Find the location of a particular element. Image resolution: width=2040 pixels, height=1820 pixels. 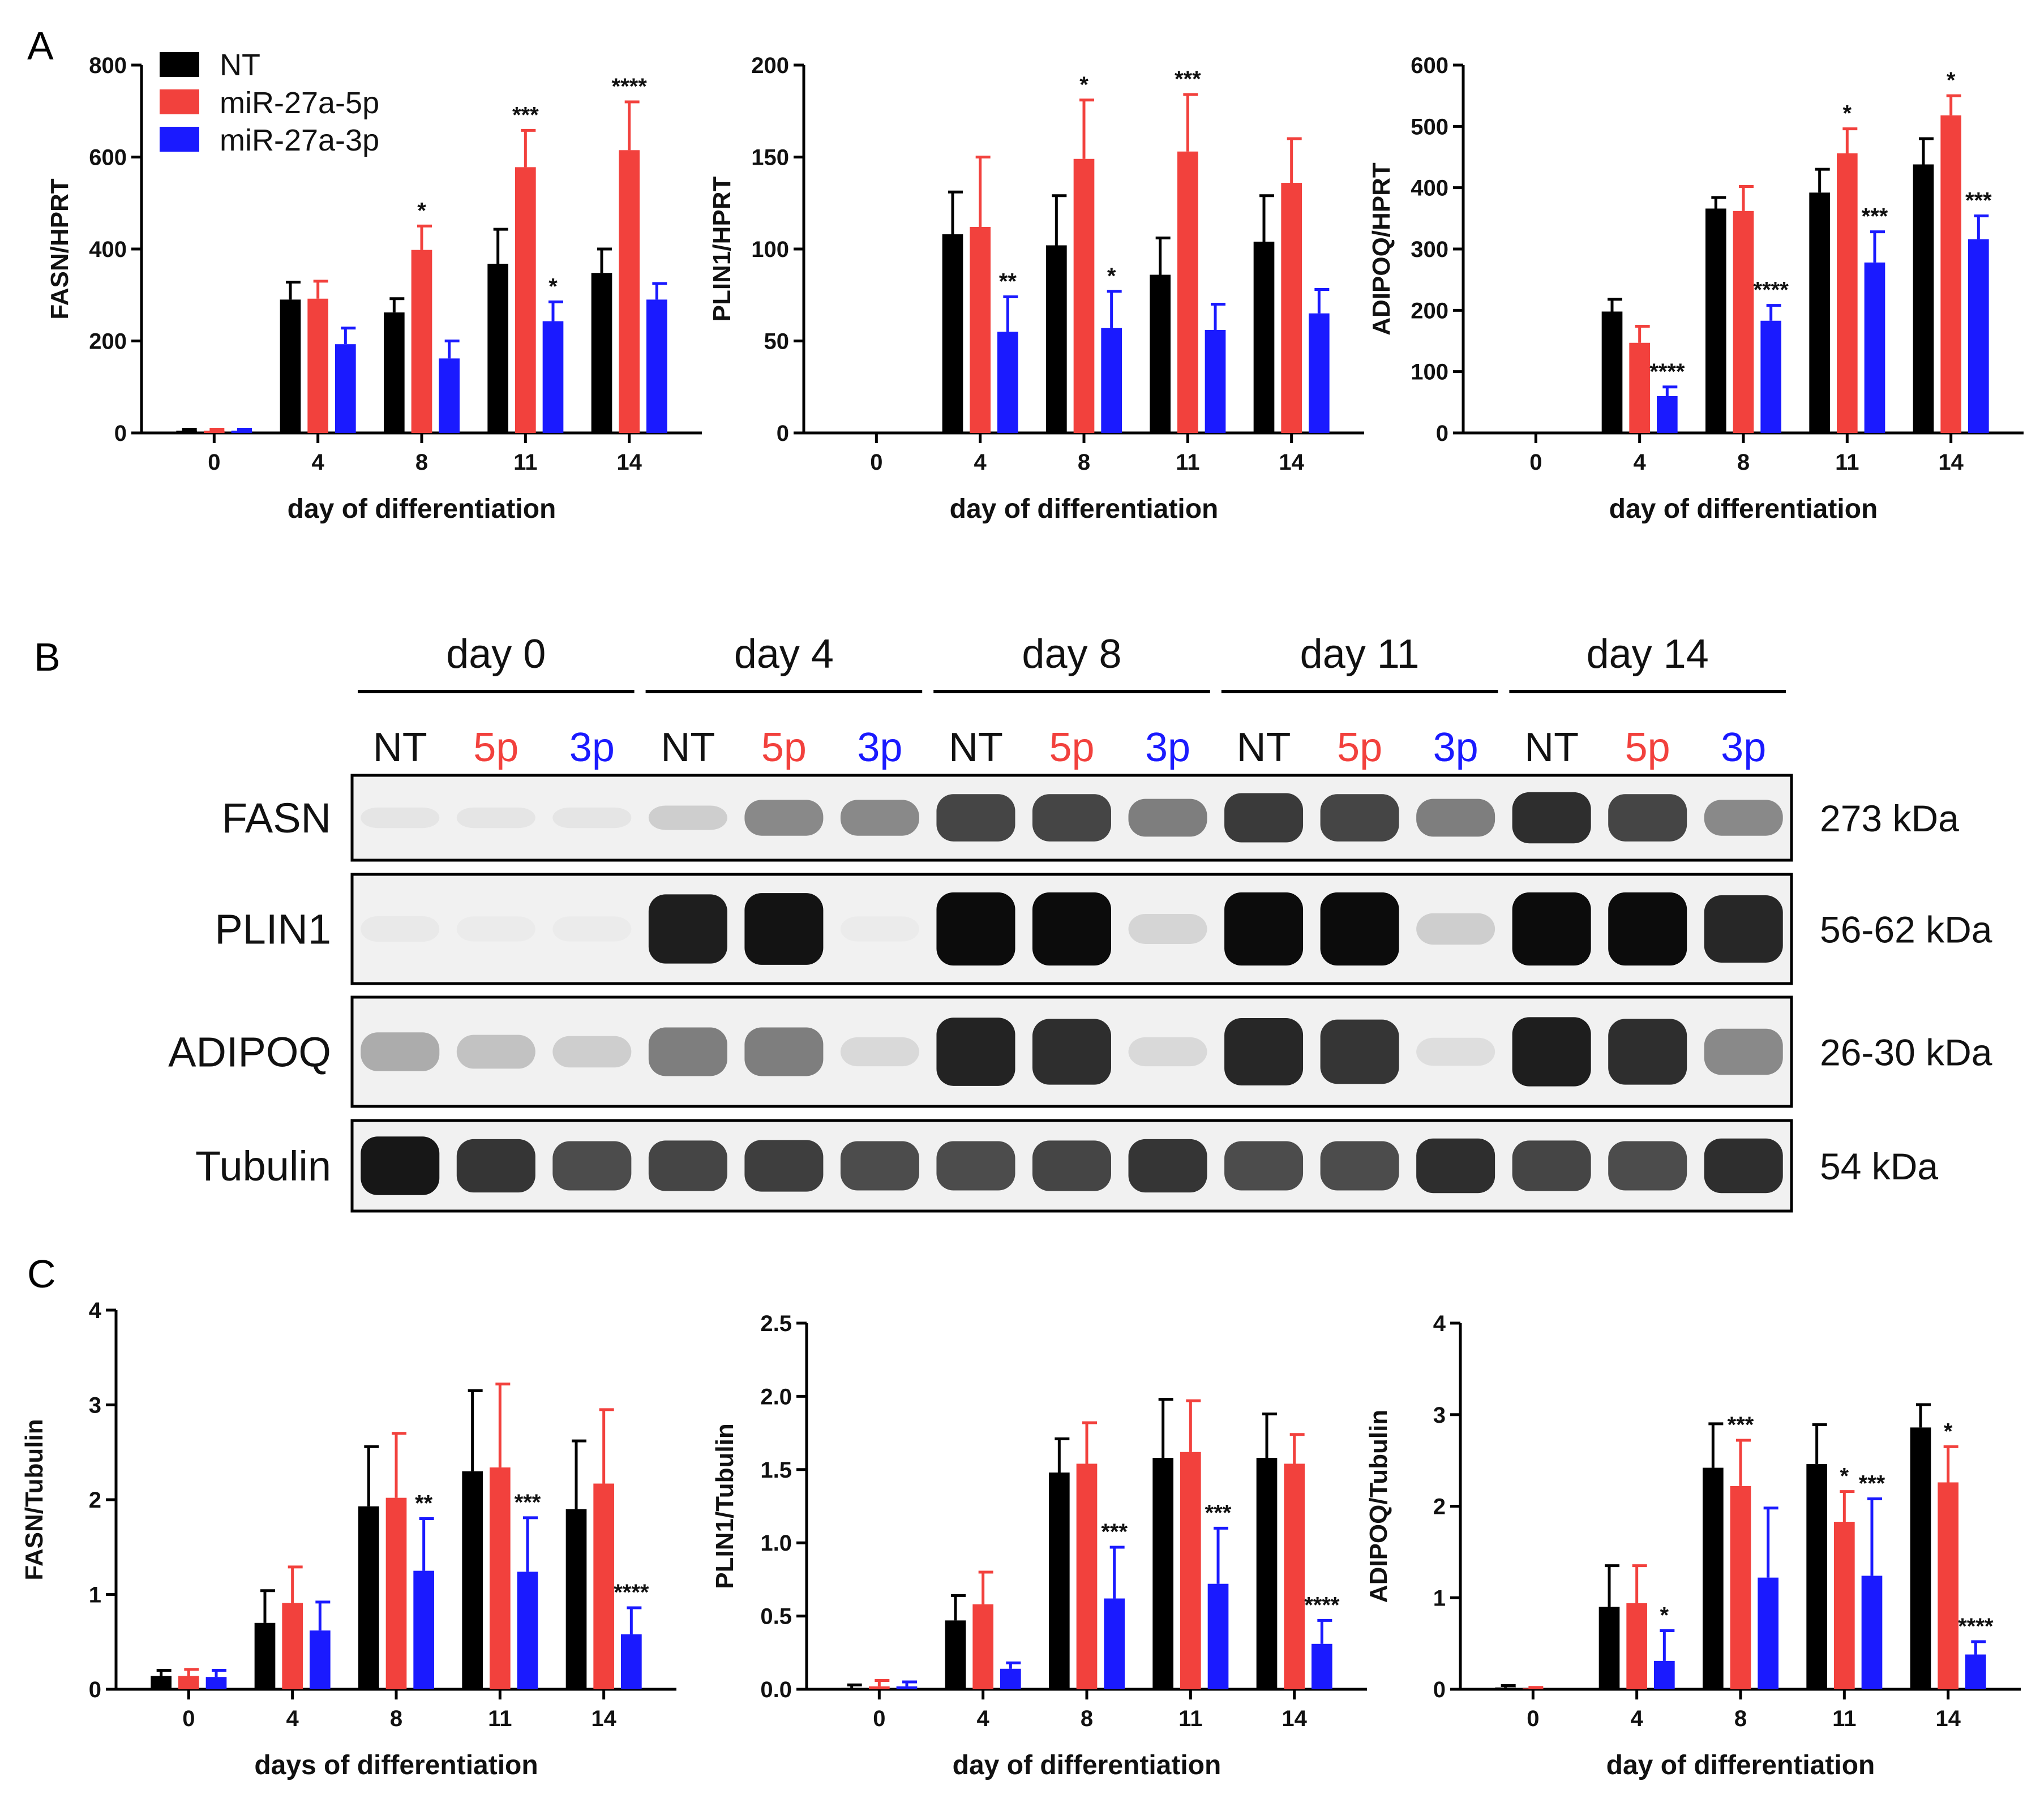

panel-letter-a: A is located at coordinates (40, 46).